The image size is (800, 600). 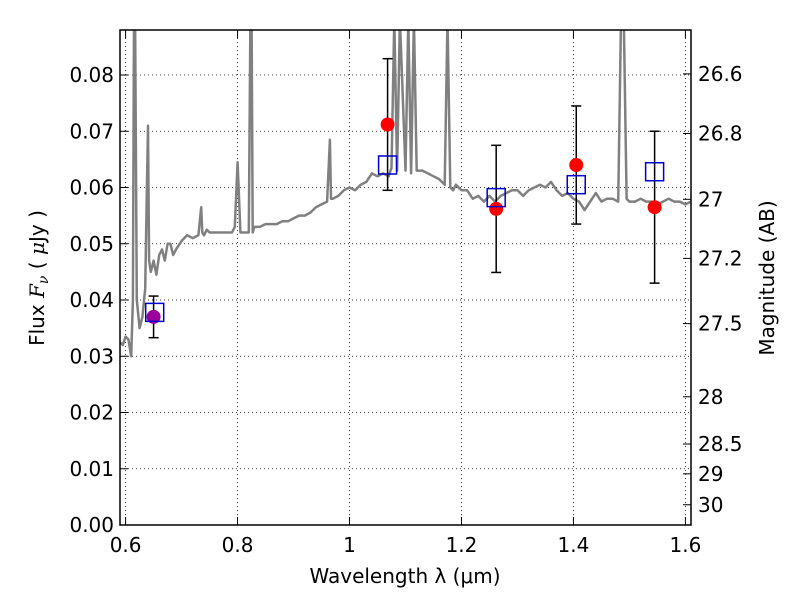 I want to click on y-axis-label: Flux Fν ( μJy ), so click(x=38, y=278).